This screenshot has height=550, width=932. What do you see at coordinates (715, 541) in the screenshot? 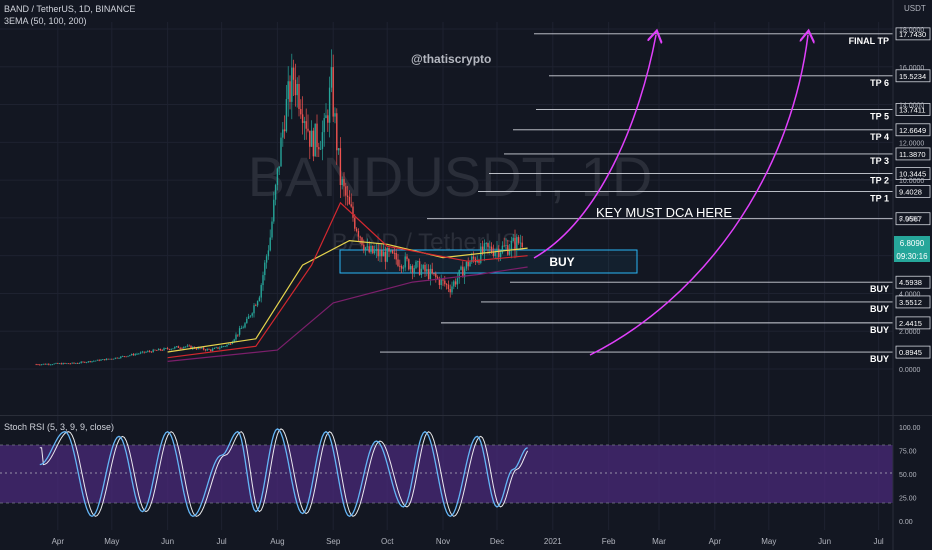
I see `time-tick-label: Apr` at bounding box center [715, 541].